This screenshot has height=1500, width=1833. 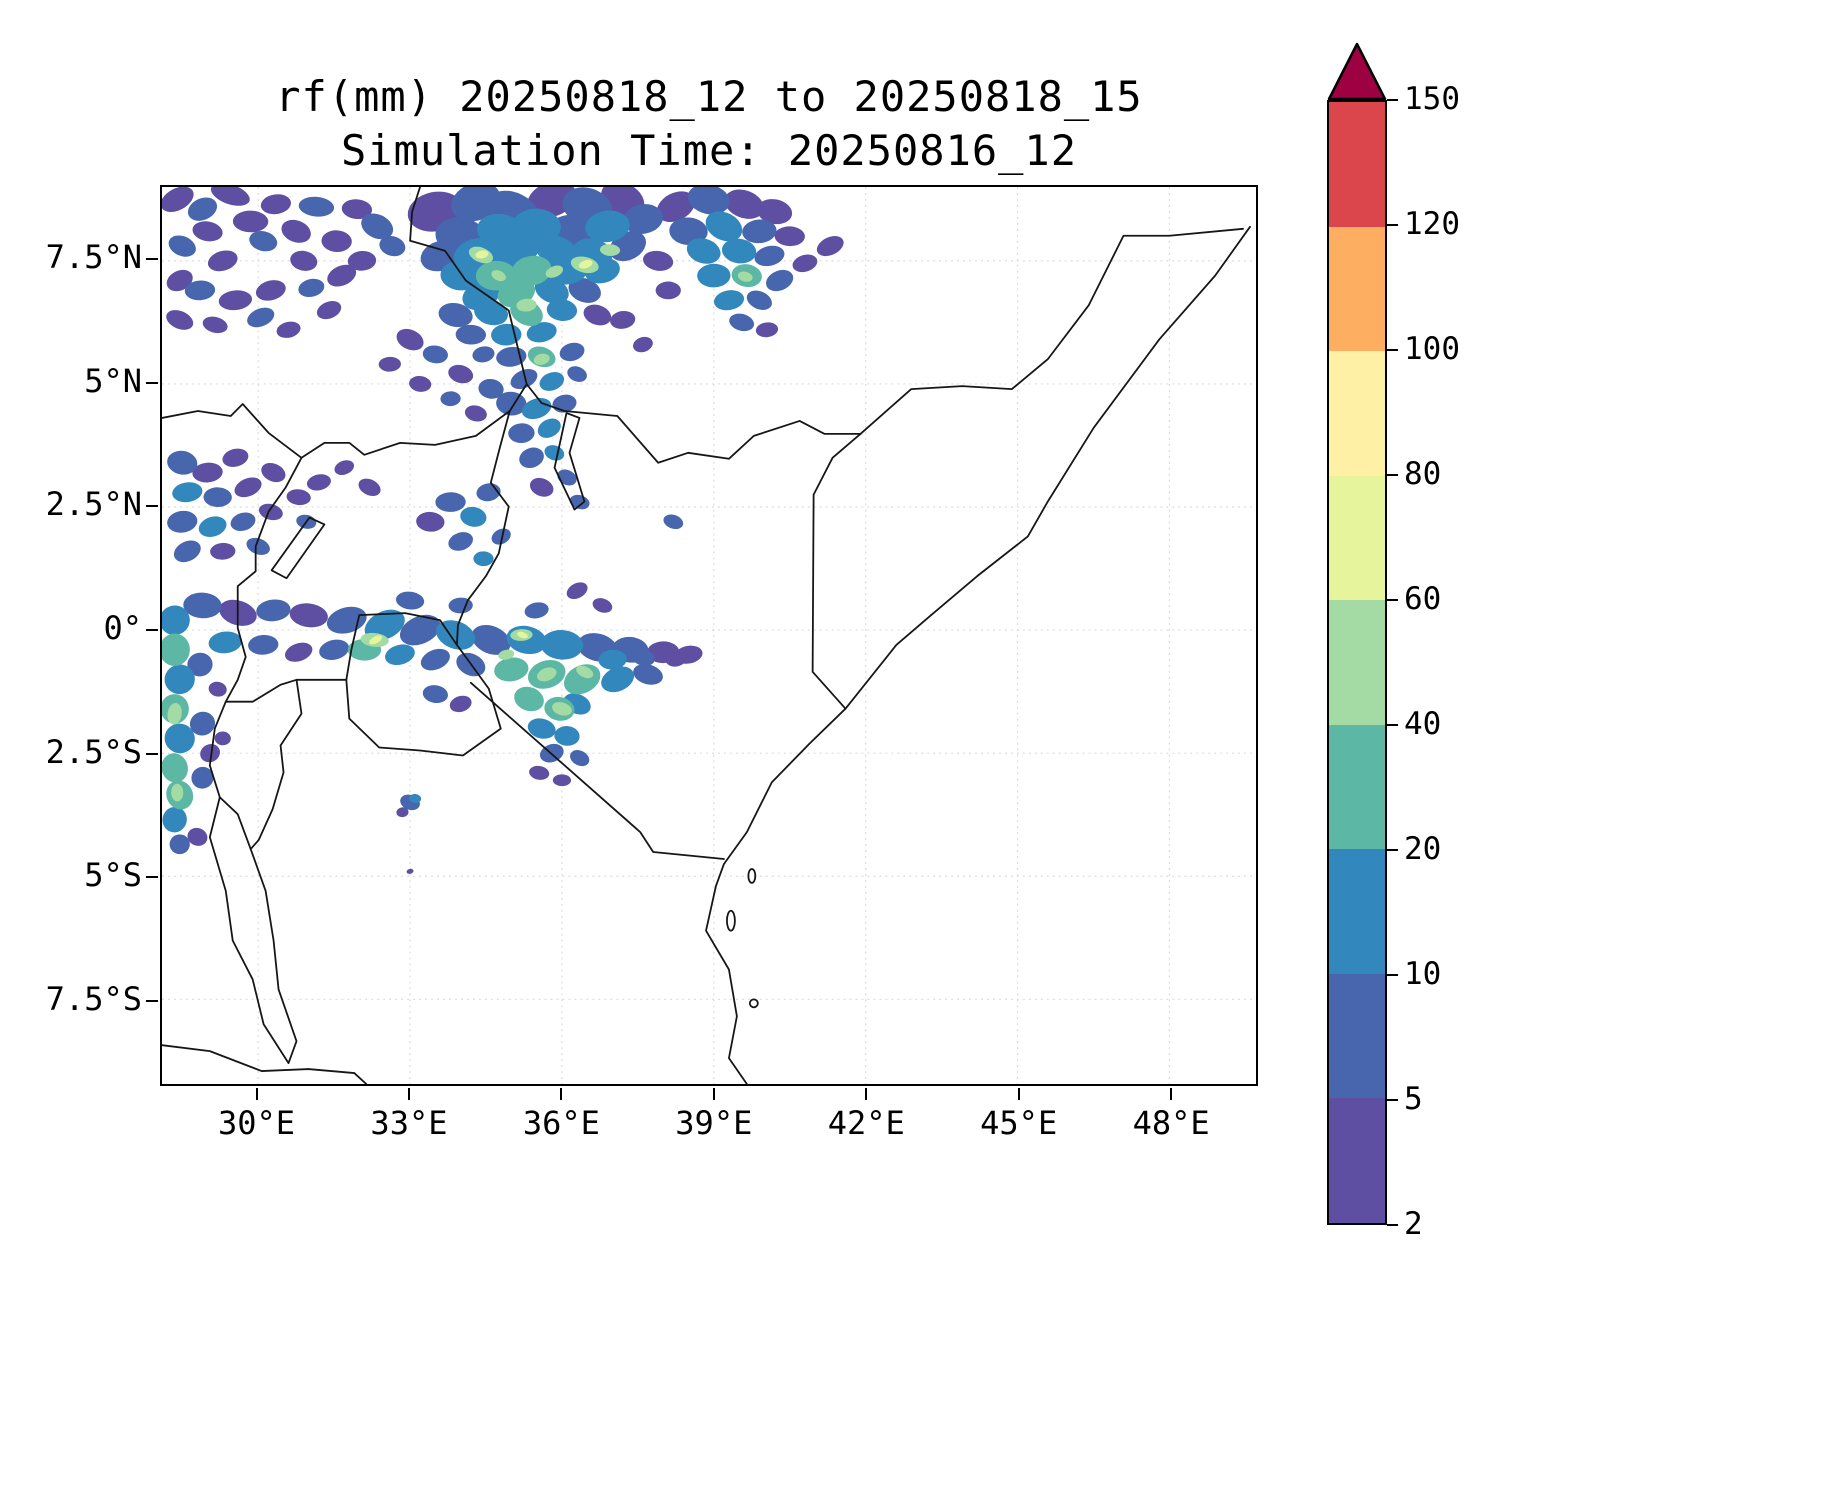 I want to click on x-tick-label: 33°E, so click(x=409, y=1123).